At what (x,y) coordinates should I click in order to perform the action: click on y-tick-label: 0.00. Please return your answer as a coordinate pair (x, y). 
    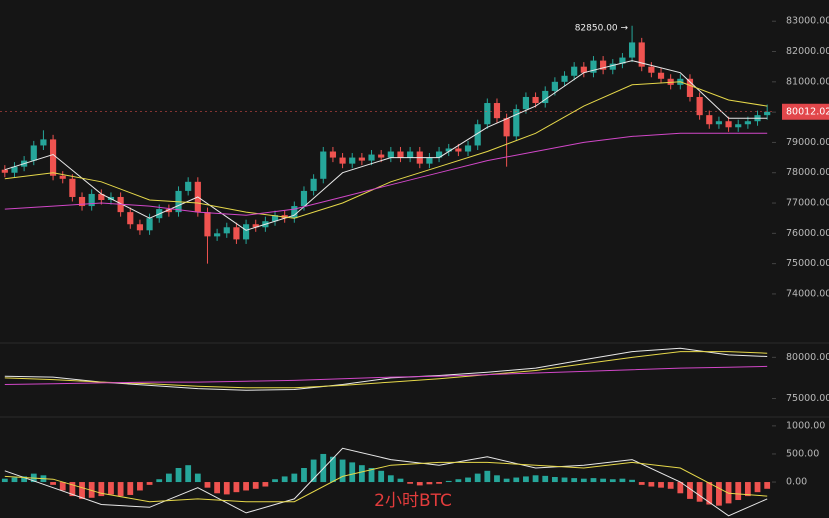
    Looking at the image, I should click on (796, 482).